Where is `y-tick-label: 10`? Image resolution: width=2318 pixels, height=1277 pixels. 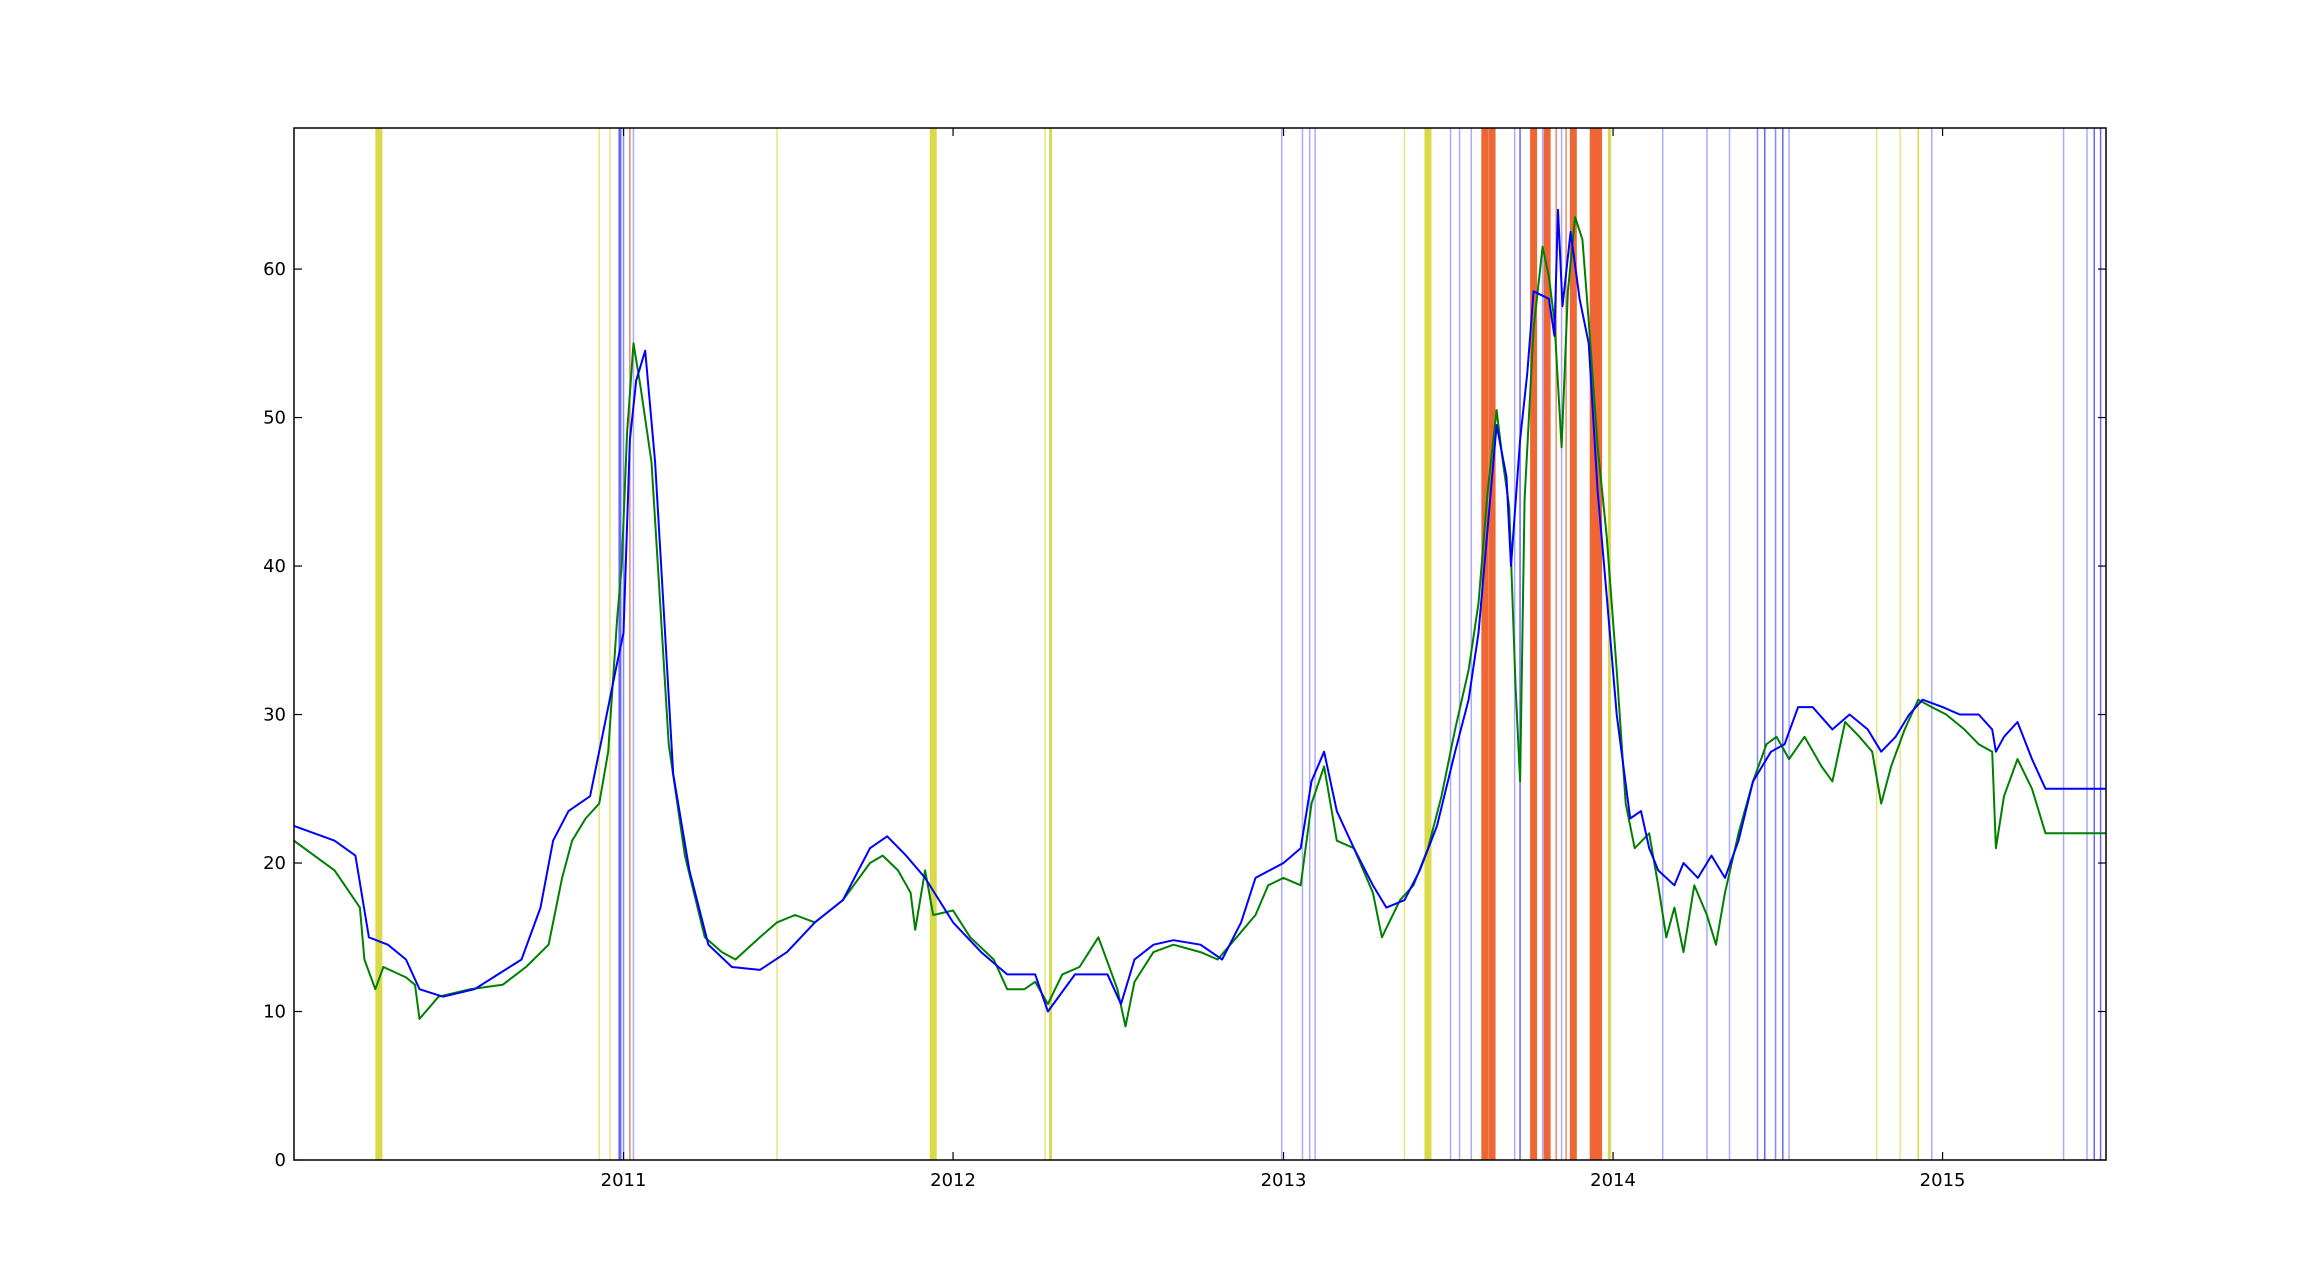 y-tick-label: 10 is located at coordinates (274, 1012).